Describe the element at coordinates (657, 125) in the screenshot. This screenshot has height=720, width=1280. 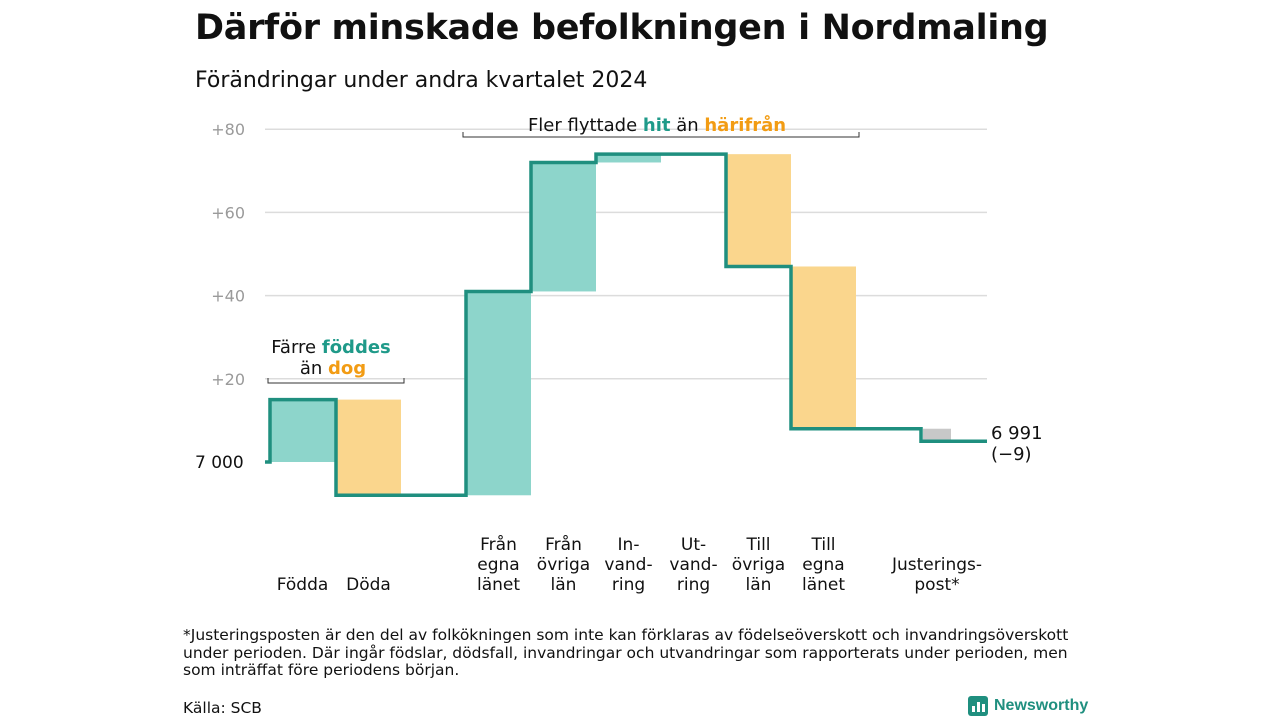
I see `migration-annotation: Fler flyttade hit än härifrån` at that location.